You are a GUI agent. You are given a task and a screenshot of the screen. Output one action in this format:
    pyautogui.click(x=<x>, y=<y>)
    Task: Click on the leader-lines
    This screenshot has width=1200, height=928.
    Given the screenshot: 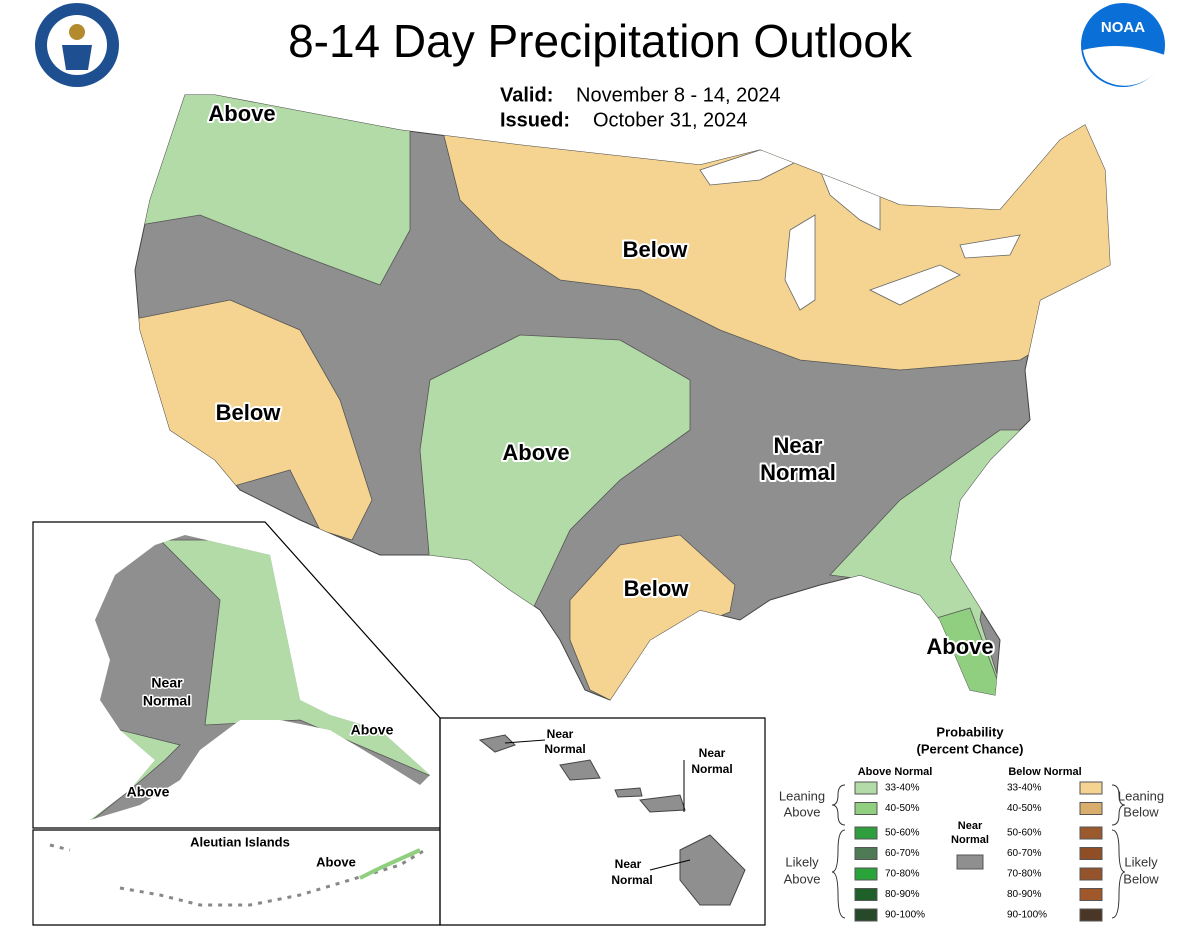 What is the action you would take?
    pyautogui.click(x=597, y=805)
    